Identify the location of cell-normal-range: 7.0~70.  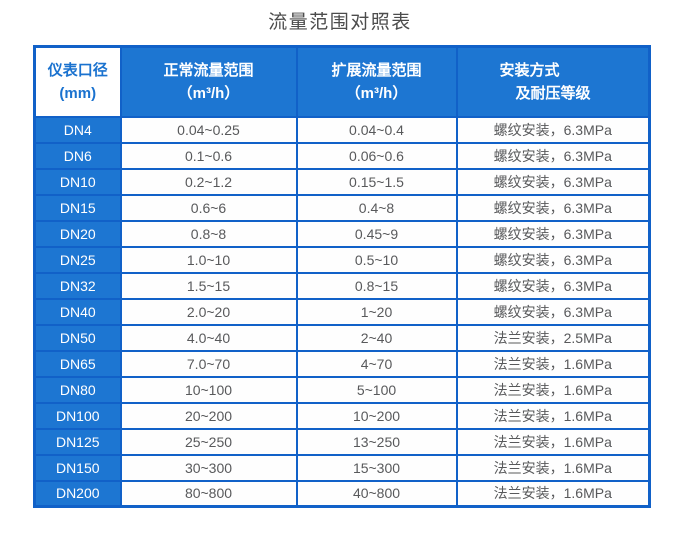
(208, 363).